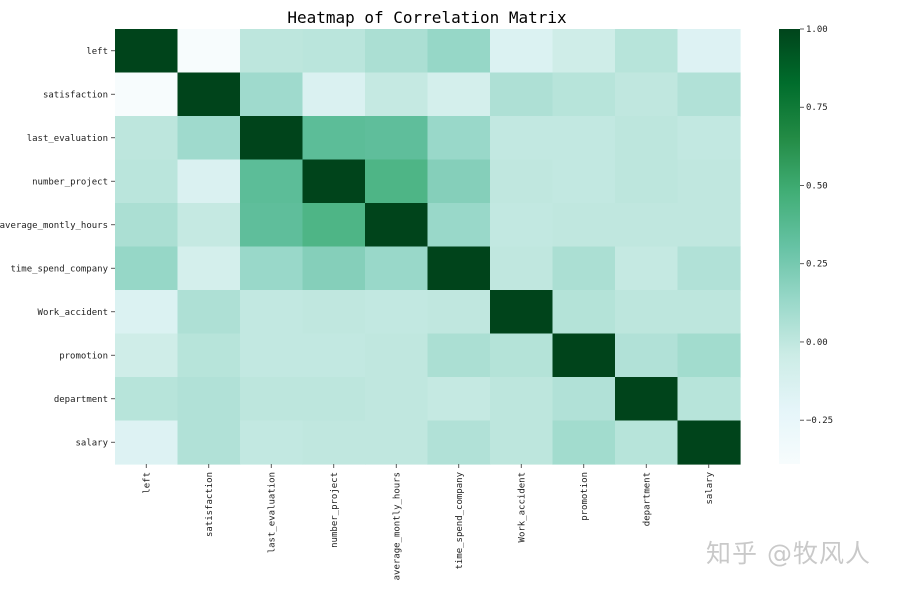 This screenshot has height=590, width=898. I want to click on colorbar-tick-label: 1.00, so click(817, 30).